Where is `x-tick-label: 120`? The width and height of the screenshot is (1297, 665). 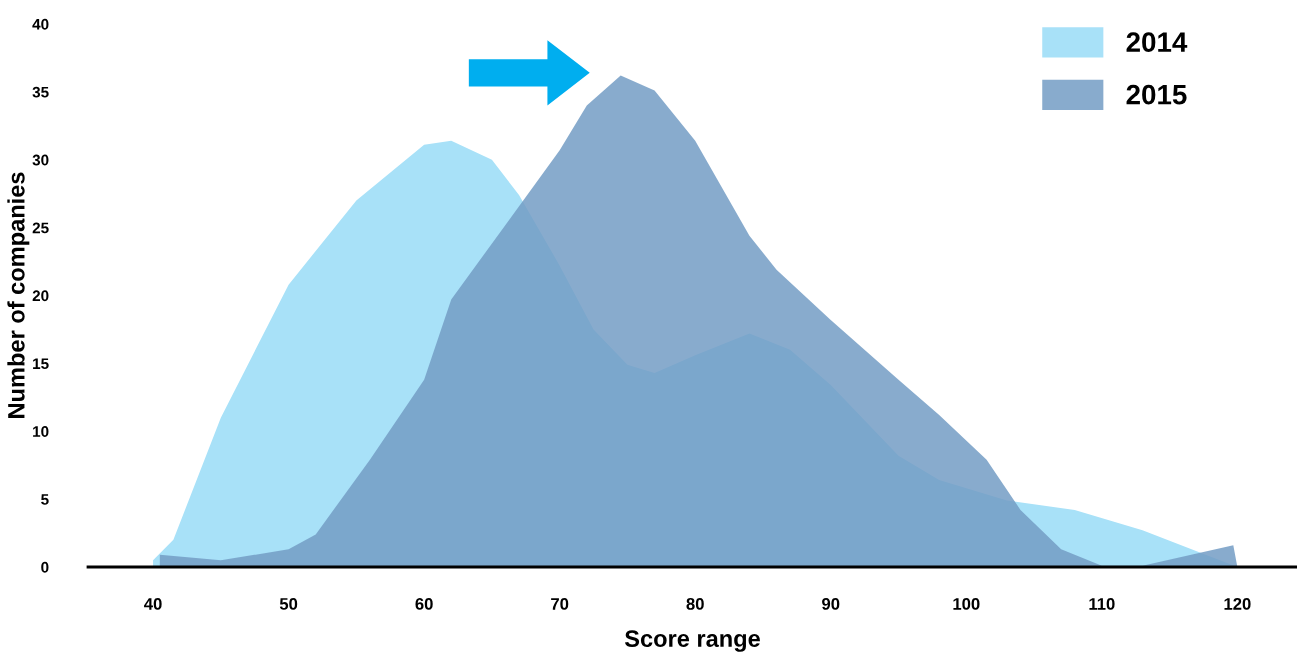 x-tick-label: 120 is located at coordinates (1237, 604).